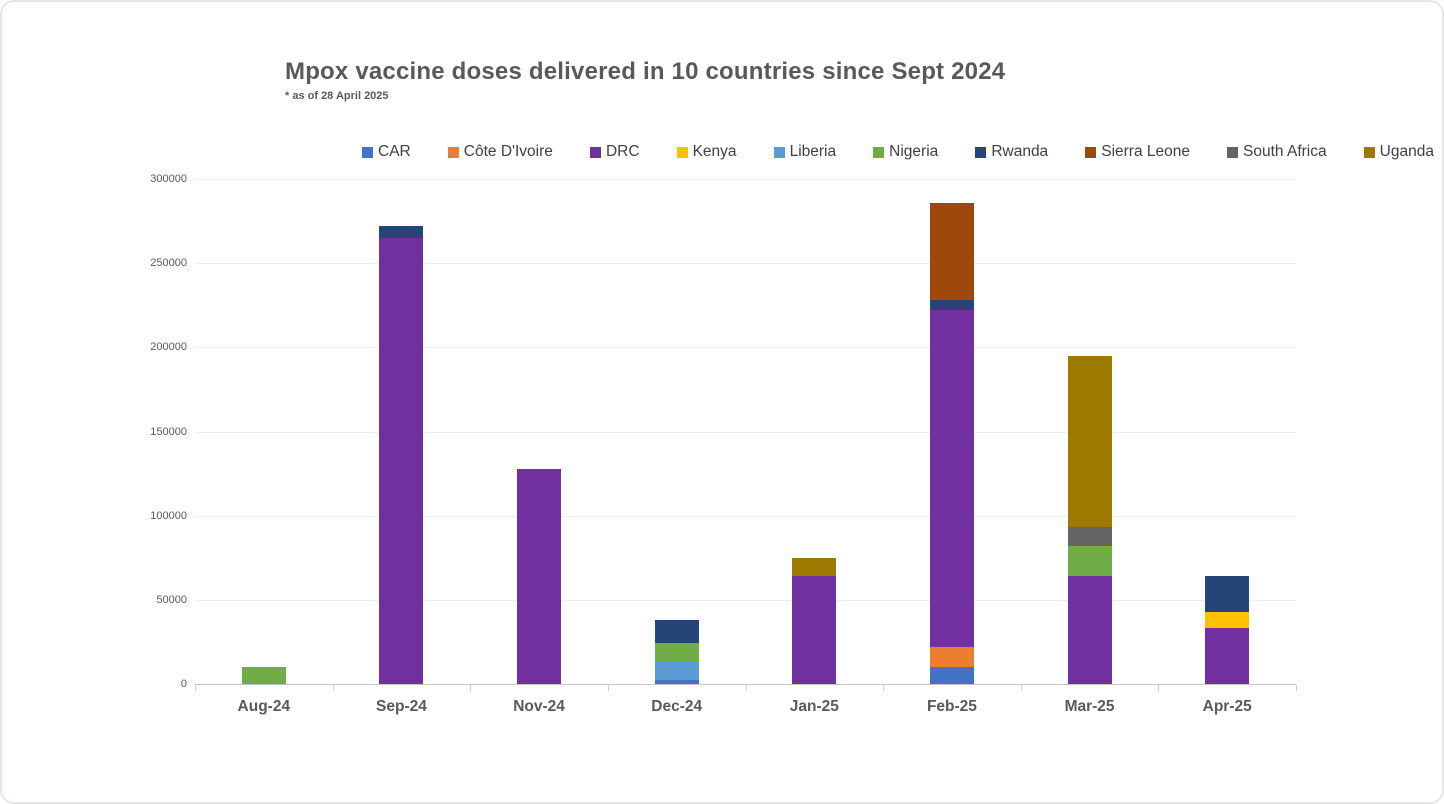 Image resolution: width=1444 pixels, height=804 pixels. Describe the element at coordinates (914, 151) in the screenshot. I see `legend-label: Nigeria` at that location.